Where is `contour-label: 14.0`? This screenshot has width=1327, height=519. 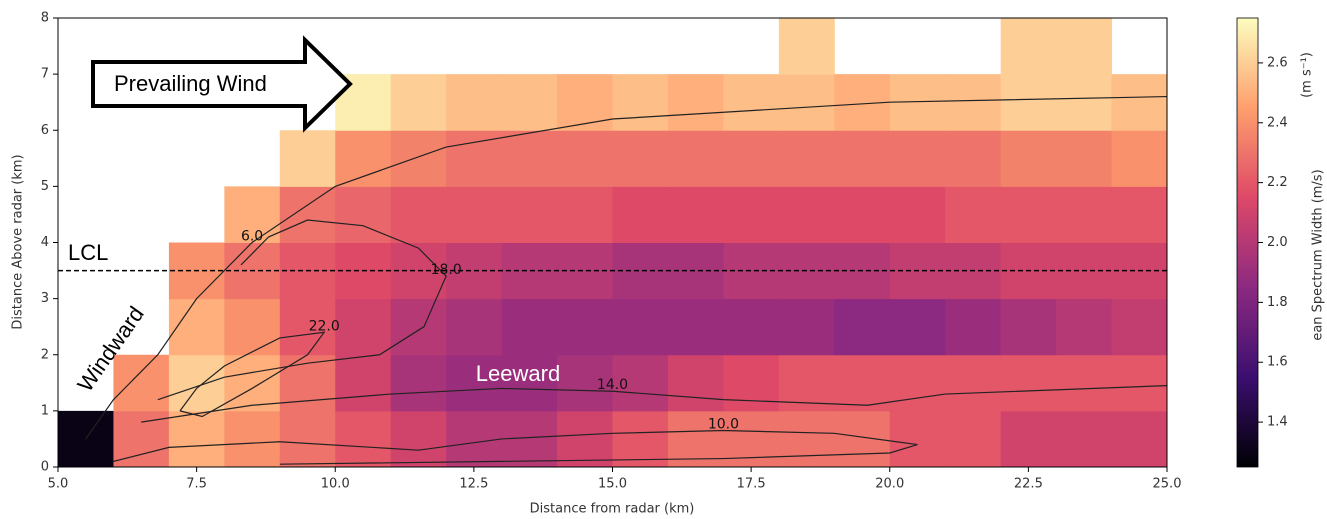
contour-label: 14.0 is located at coordinates (612, 385).